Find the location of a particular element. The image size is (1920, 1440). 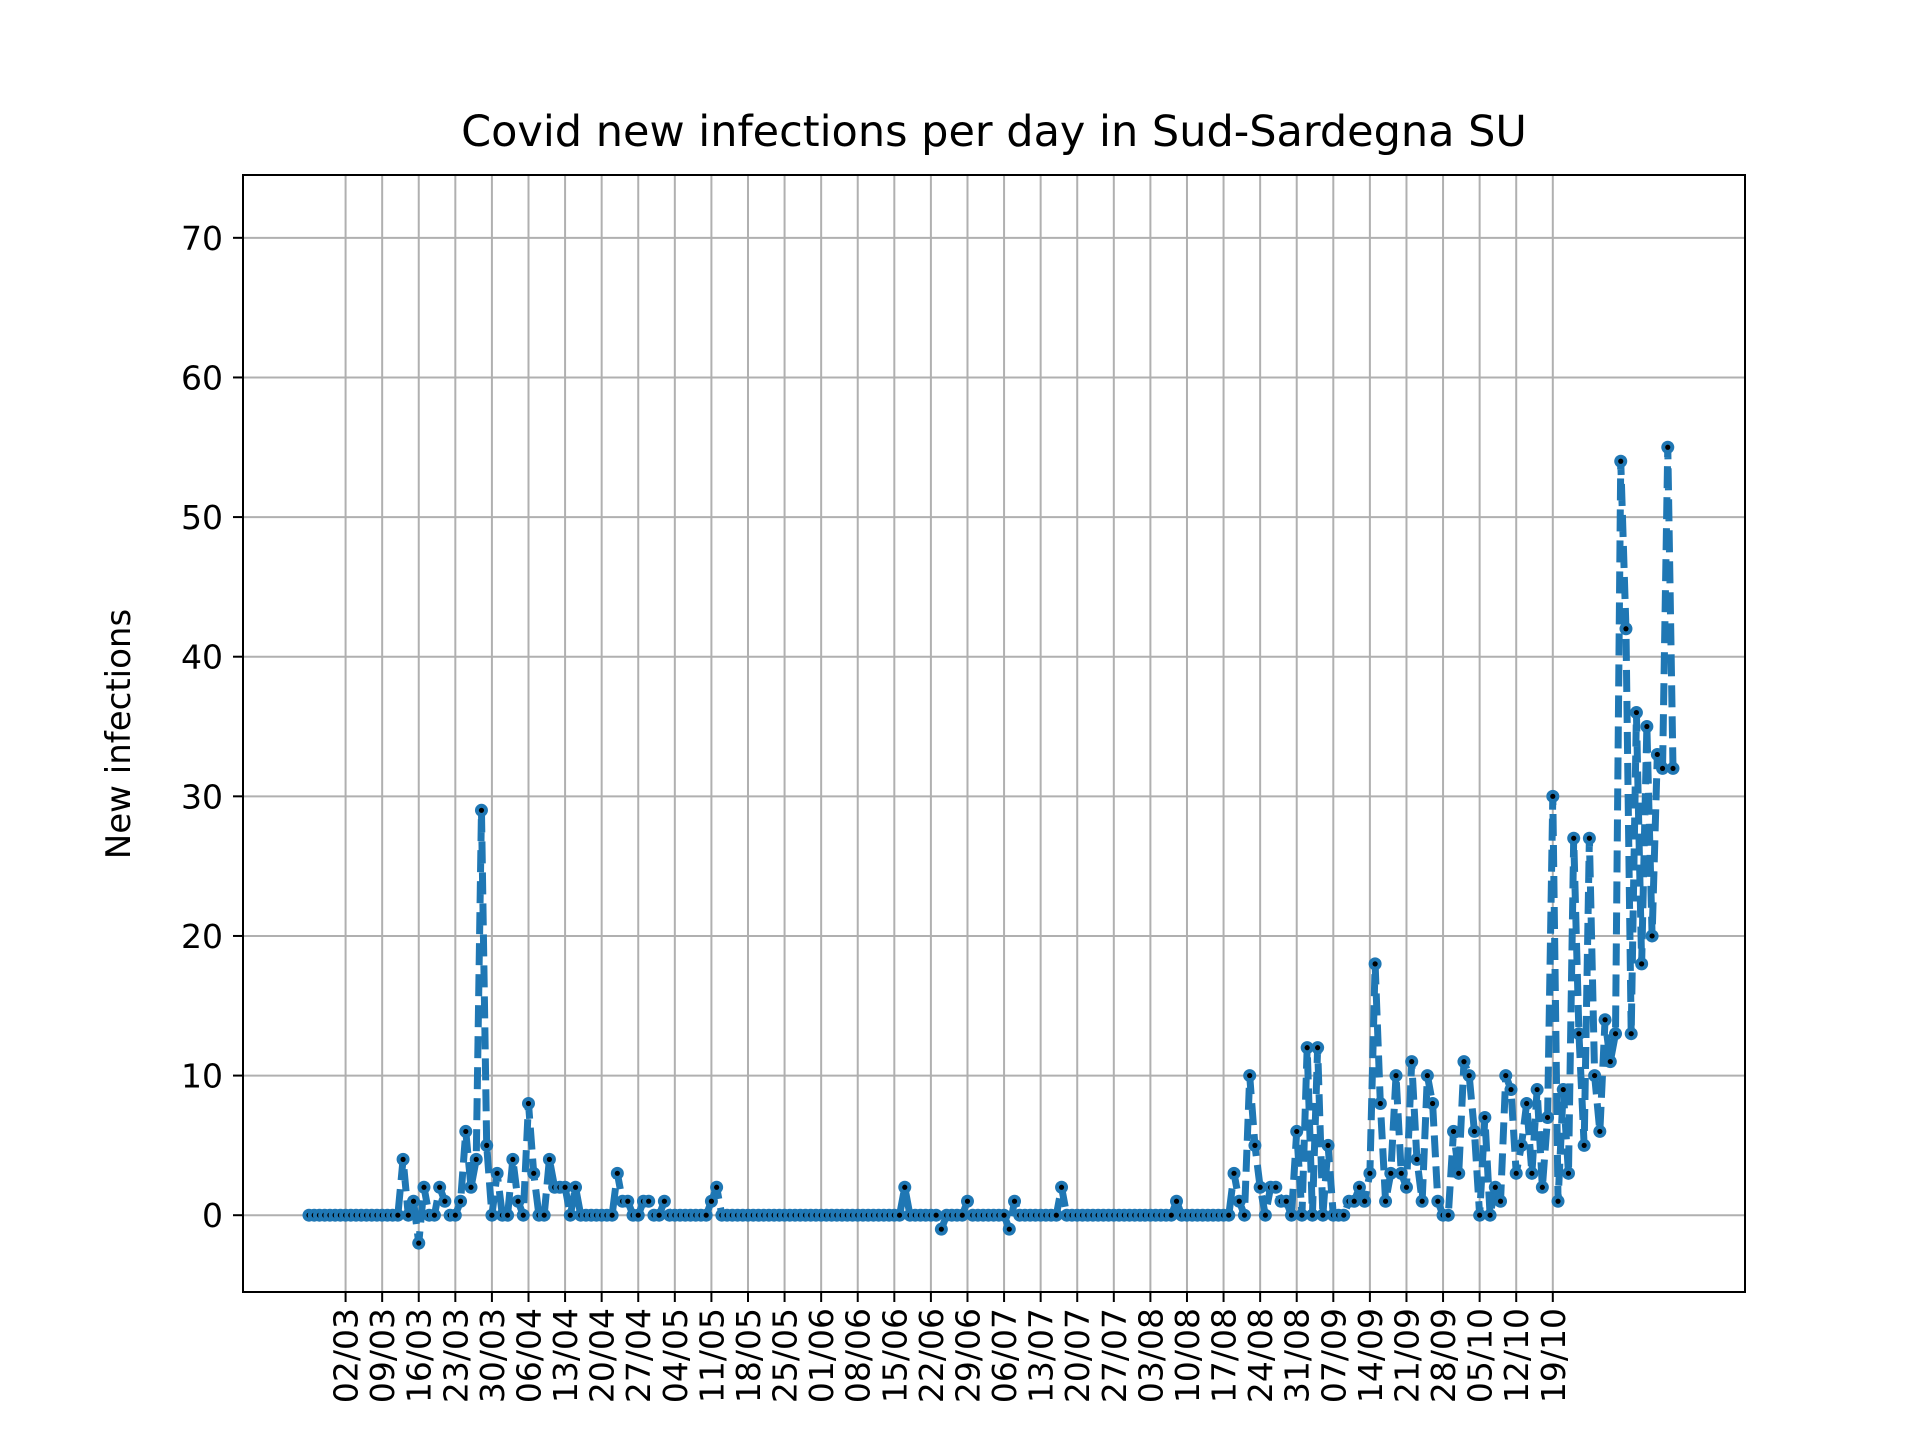

x-tick-label: 23/03 is located at coordinates (455, 1355).